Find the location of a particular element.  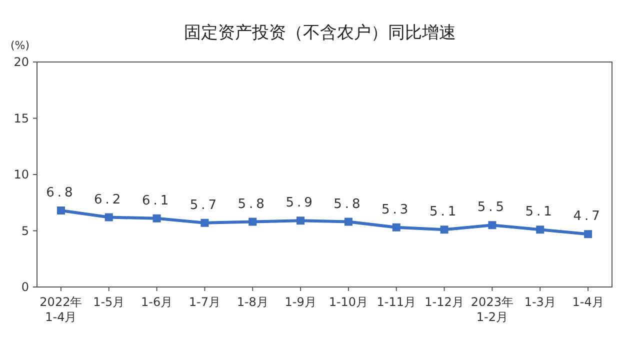

data-label: 6.1 is located at coordinates (157, 200).